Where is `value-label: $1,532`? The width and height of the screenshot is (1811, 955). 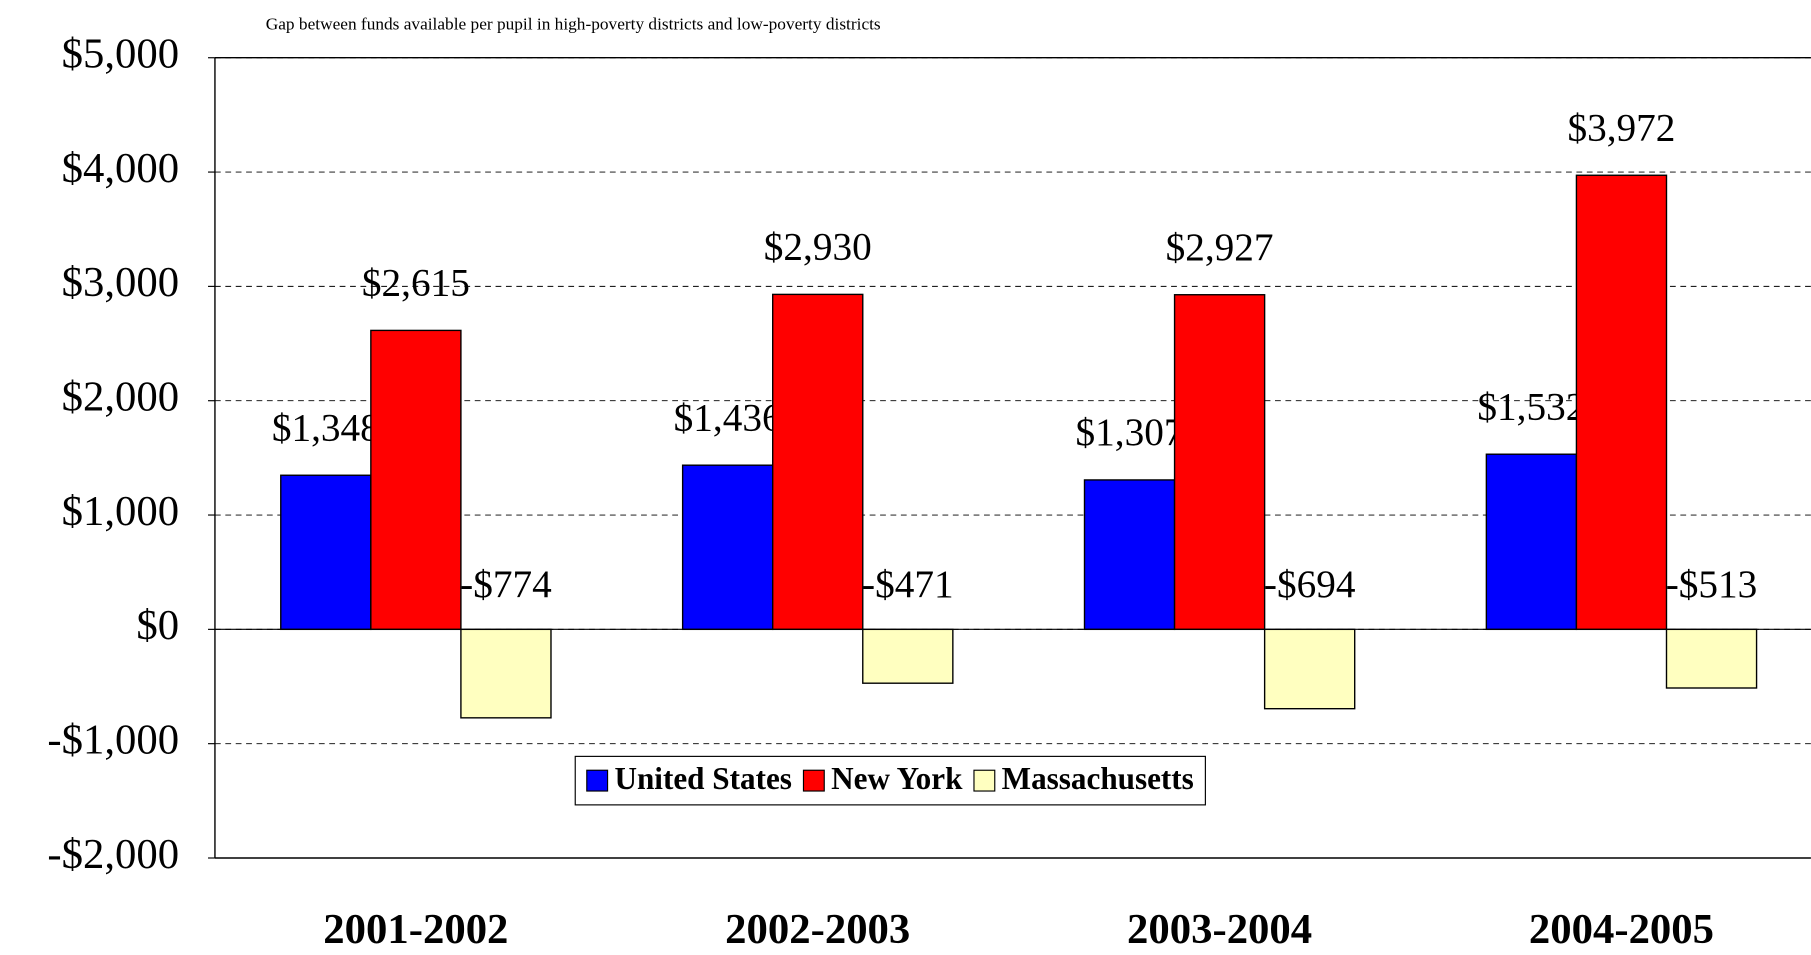
value-label: $1,532 is located at coordinates (1531, 406).